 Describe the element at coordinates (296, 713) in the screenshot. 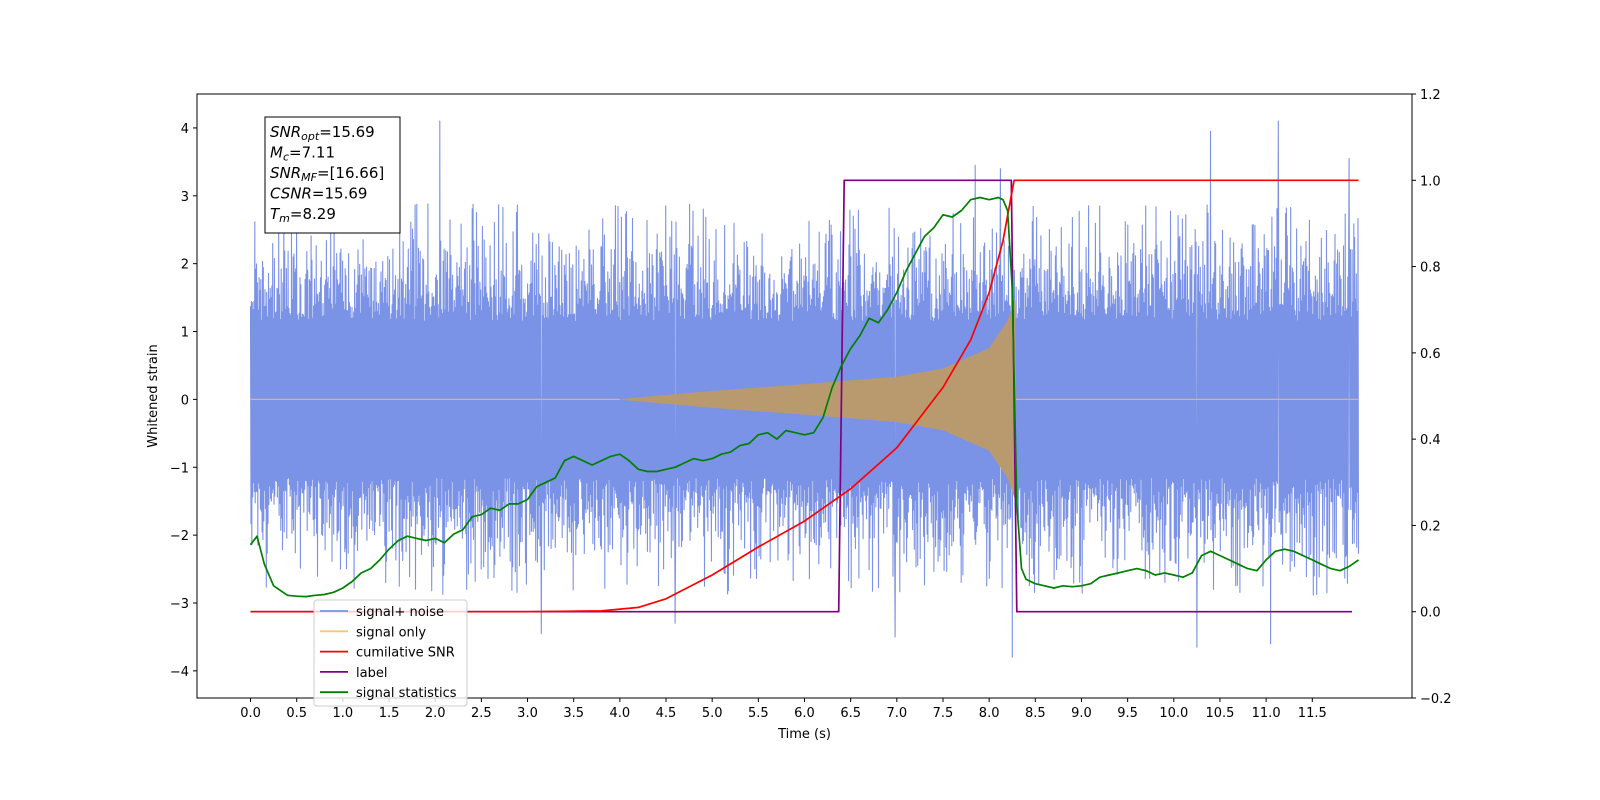

I see `x-tick-label: 0.5` at that location.